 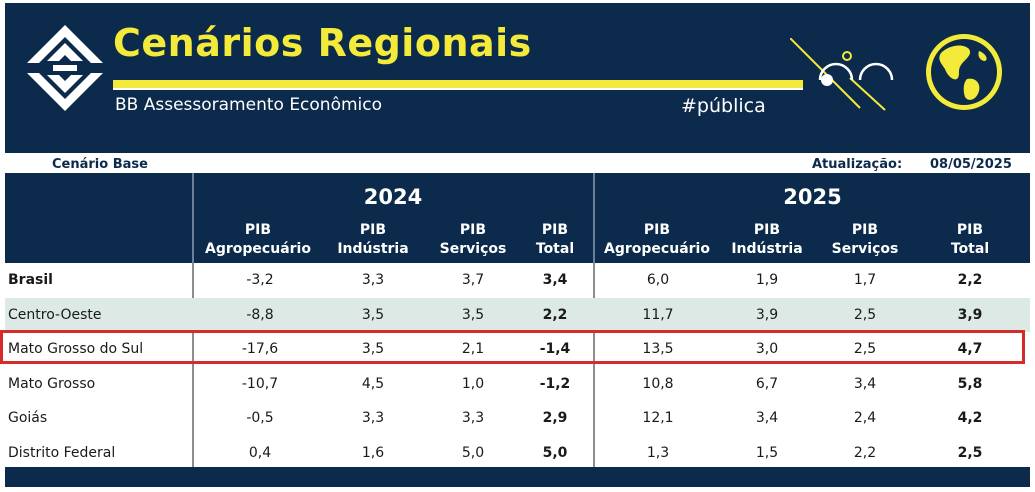 I want to click on col-header-industria-2024: PIB Indústria, so click(x=373, y=239).